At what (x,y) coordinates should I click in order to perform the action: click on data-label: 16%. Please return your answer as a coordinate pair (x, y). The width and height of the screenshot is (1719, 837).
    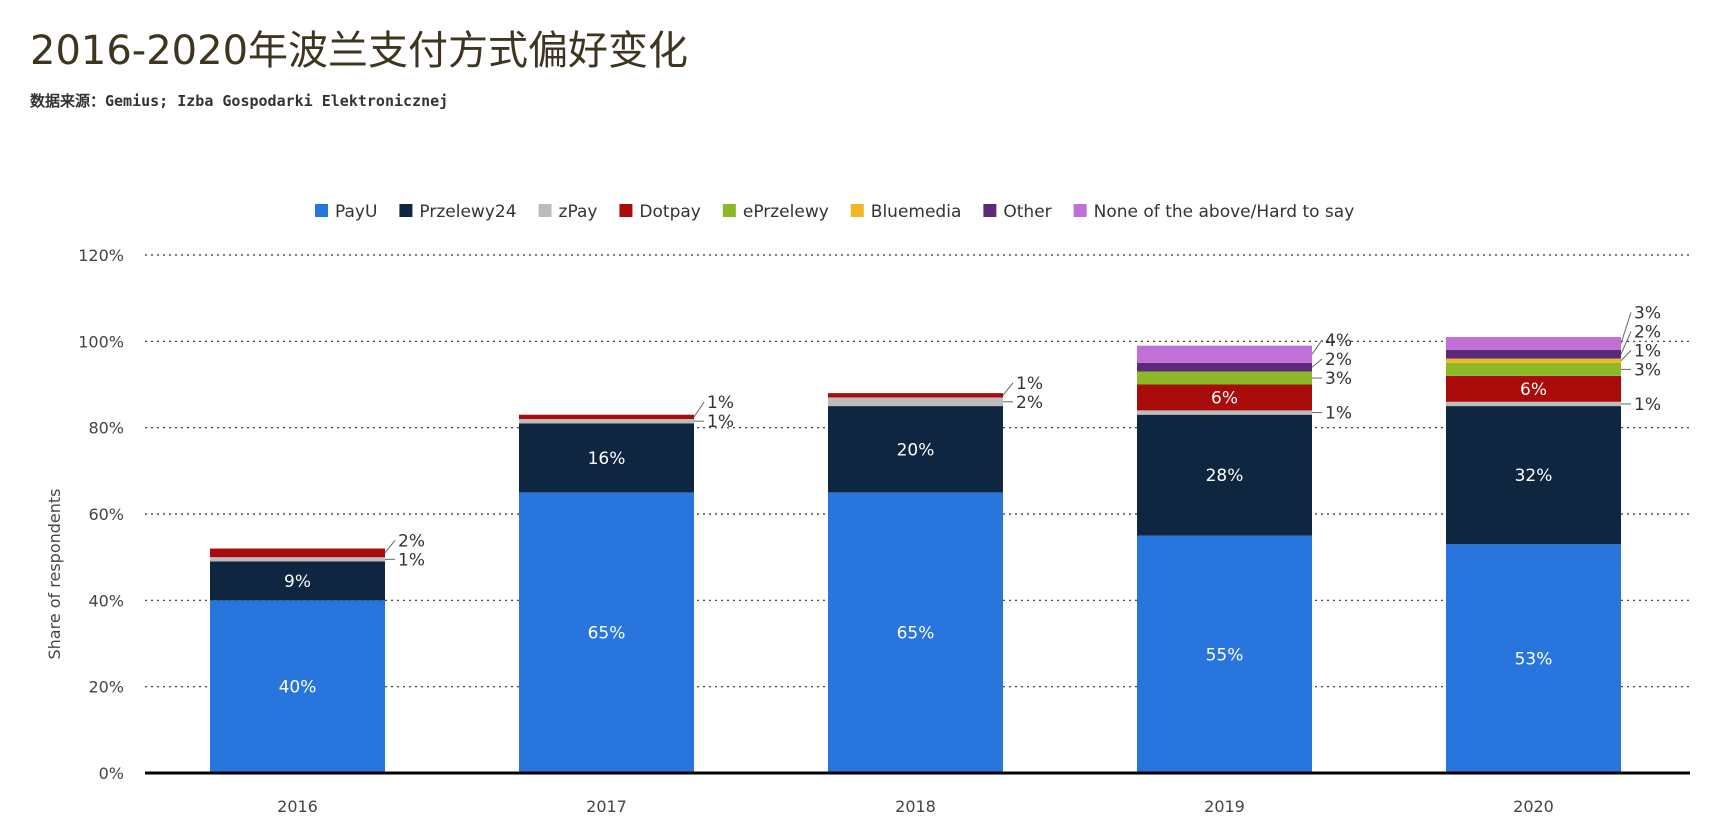
    Looking at the image, I should click on (607, 459).